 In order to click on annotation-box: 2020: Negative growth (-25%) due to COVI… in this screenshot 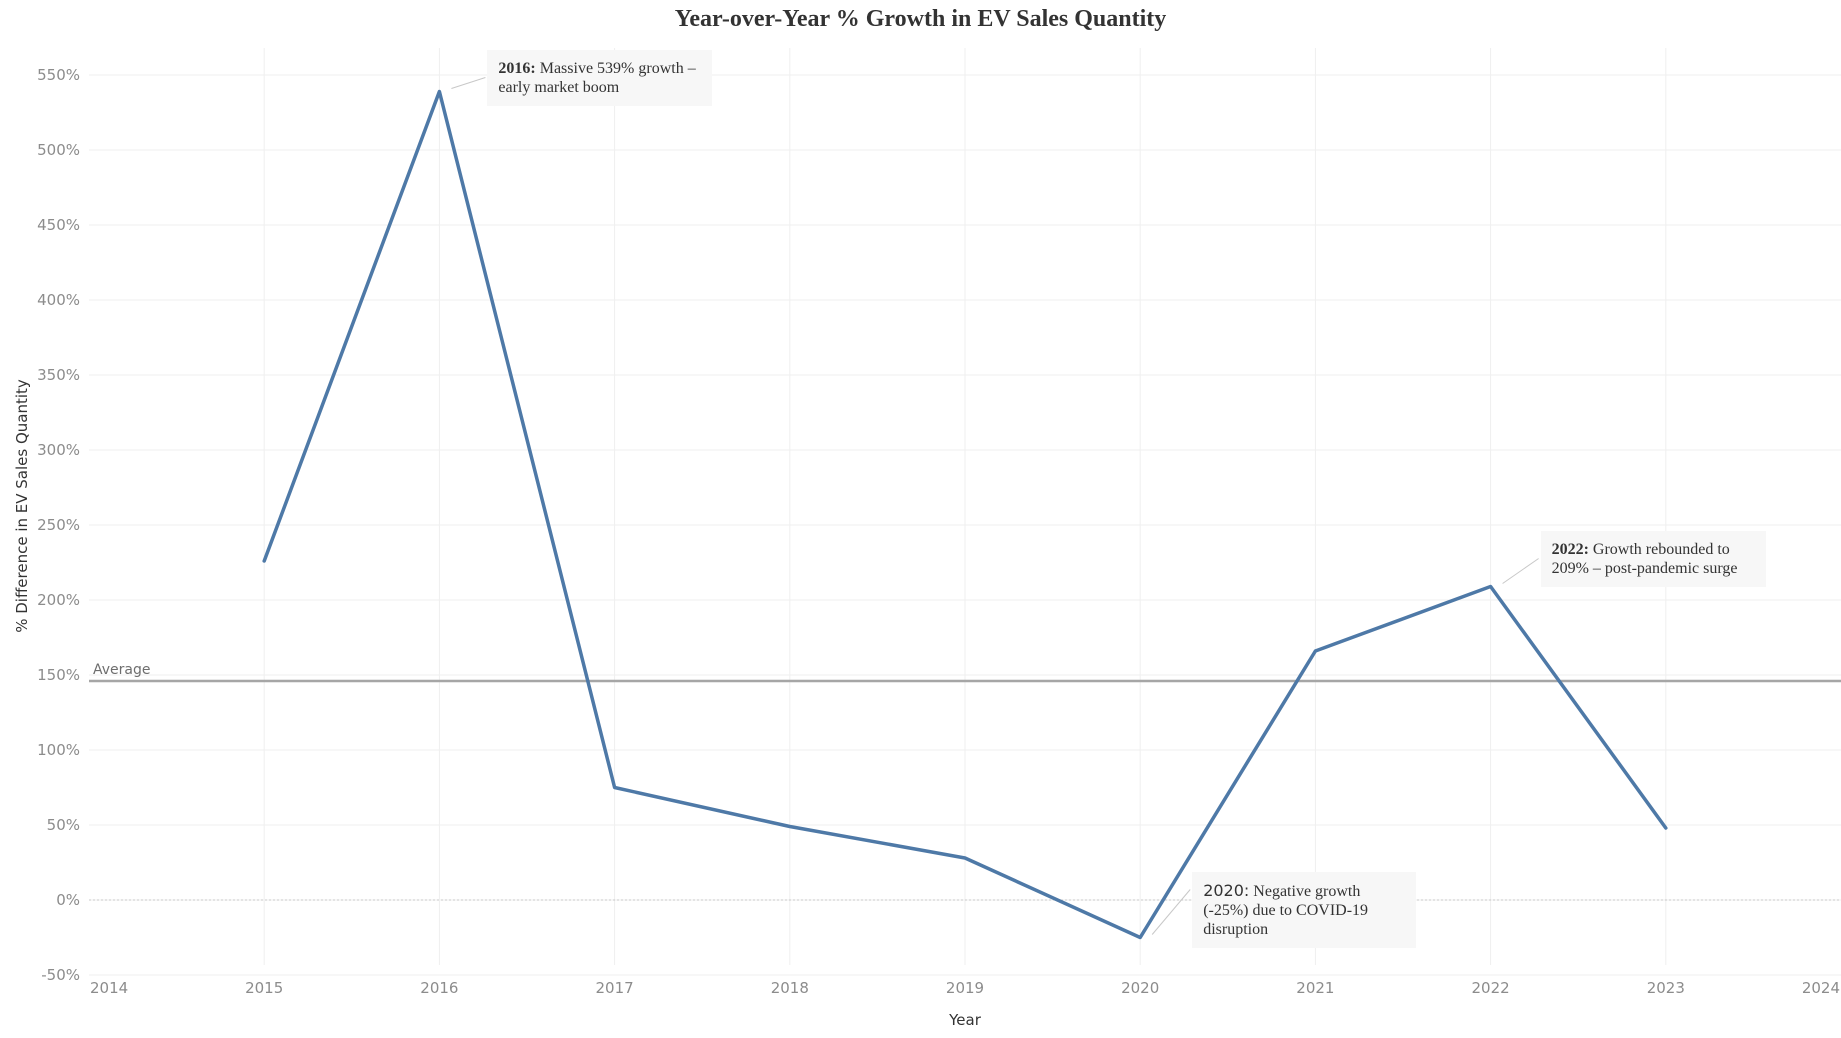, I will do `click(1304, 909)`.